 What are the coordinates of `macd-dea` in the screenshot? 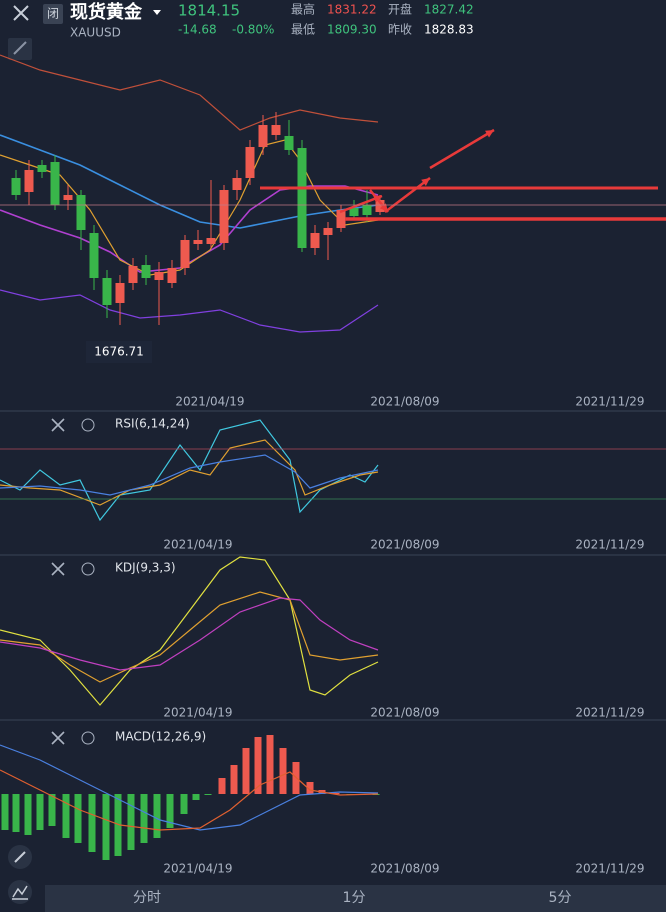 It's located at (189, 787).